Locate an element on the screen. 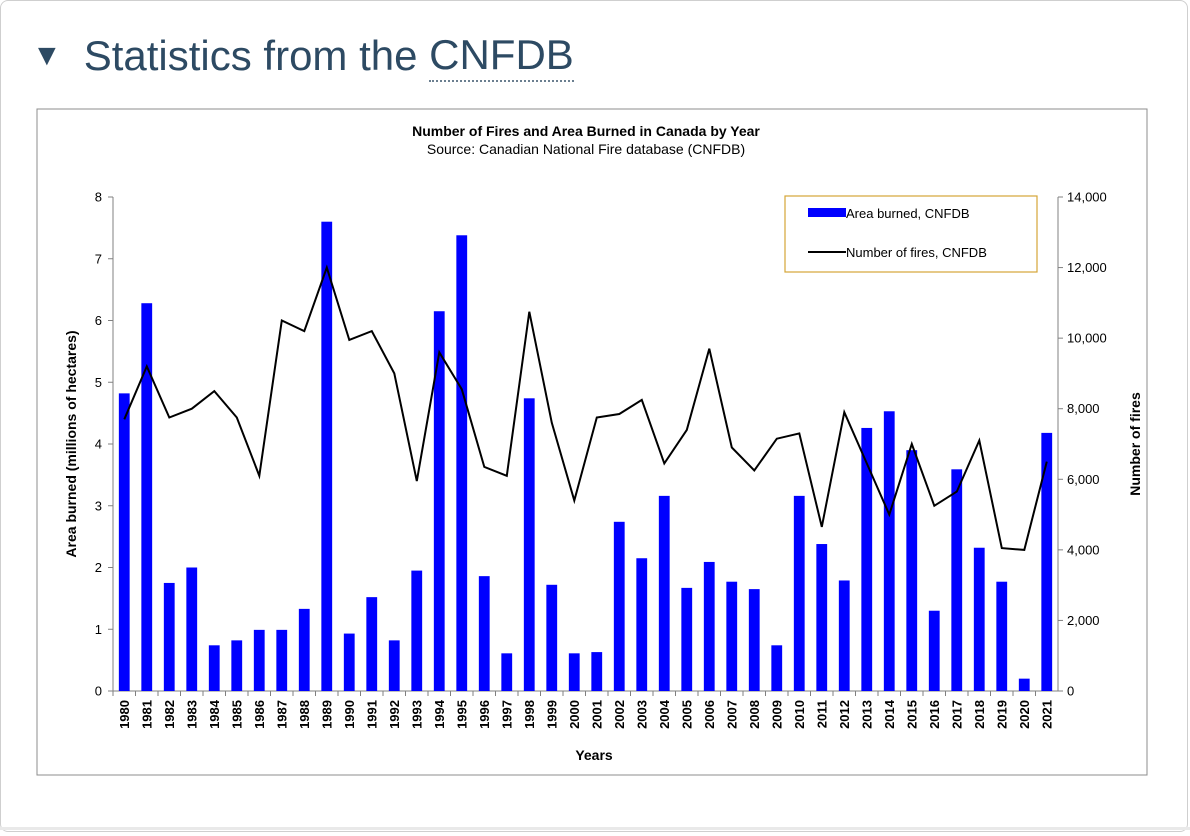 This screenshot has height=836, width=1190. x-tick-label: 1988 is located at coordinates (304, 714).